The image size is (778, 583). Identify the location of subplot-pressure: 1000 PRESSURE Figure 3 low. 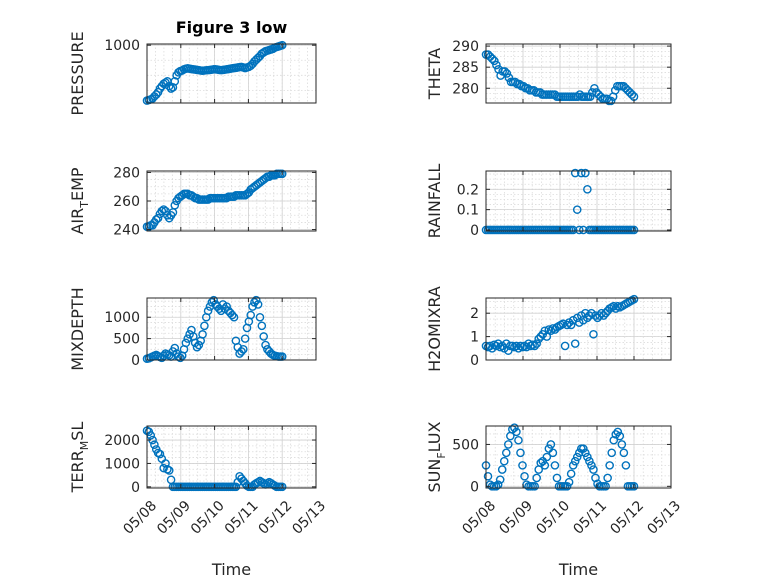
(192, 67).